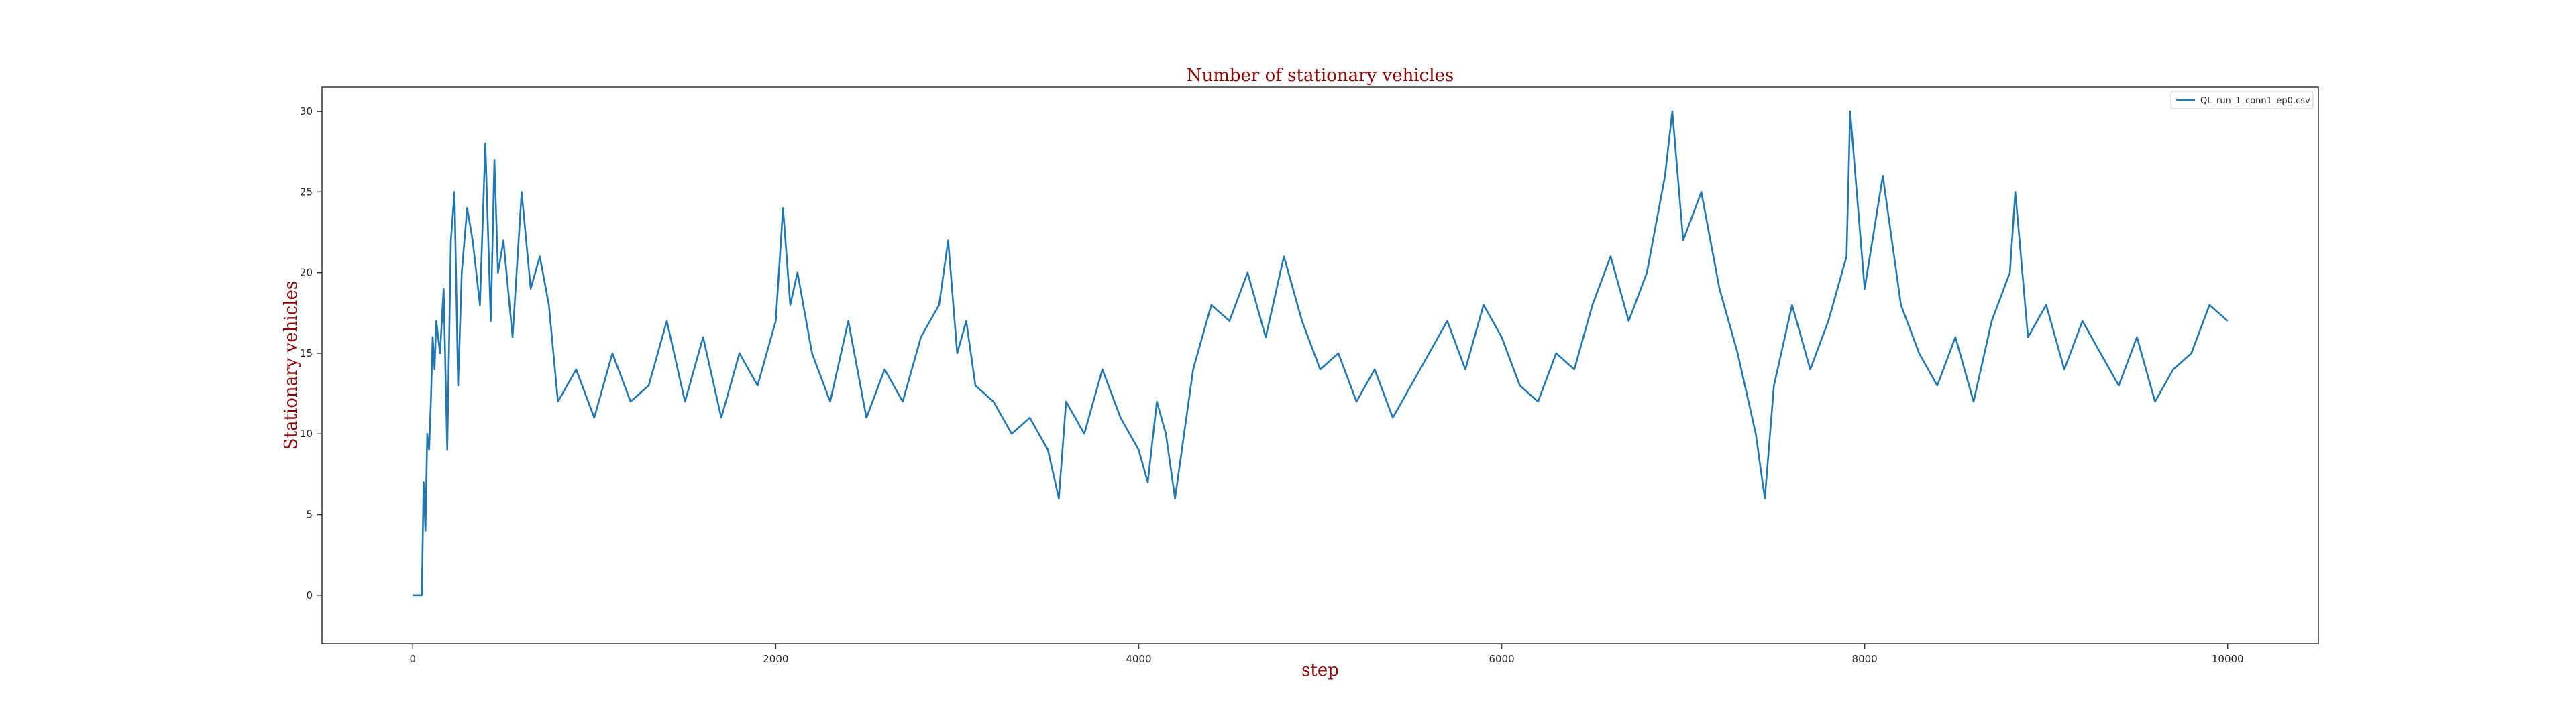 Image resolution: width=2576 pixels, height=724 pixels. I want to click on y-tick-label: 10, so click(306, 434).